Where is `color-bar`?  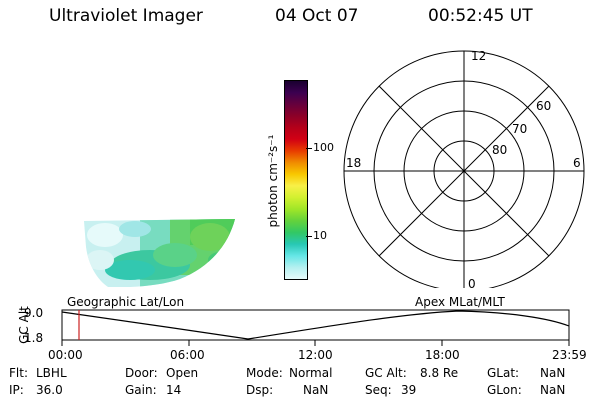
color-bar is located at coordinates (296, 180).